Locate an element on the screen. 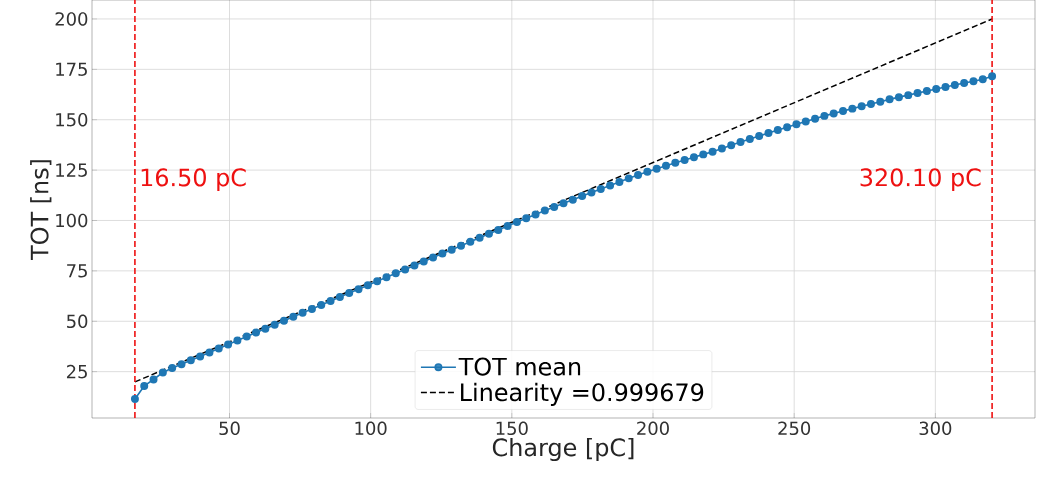 The width and height of the screenshot is (1038, 485). y-axis-title: TOT [ns] is located at coordinates (41, 210).